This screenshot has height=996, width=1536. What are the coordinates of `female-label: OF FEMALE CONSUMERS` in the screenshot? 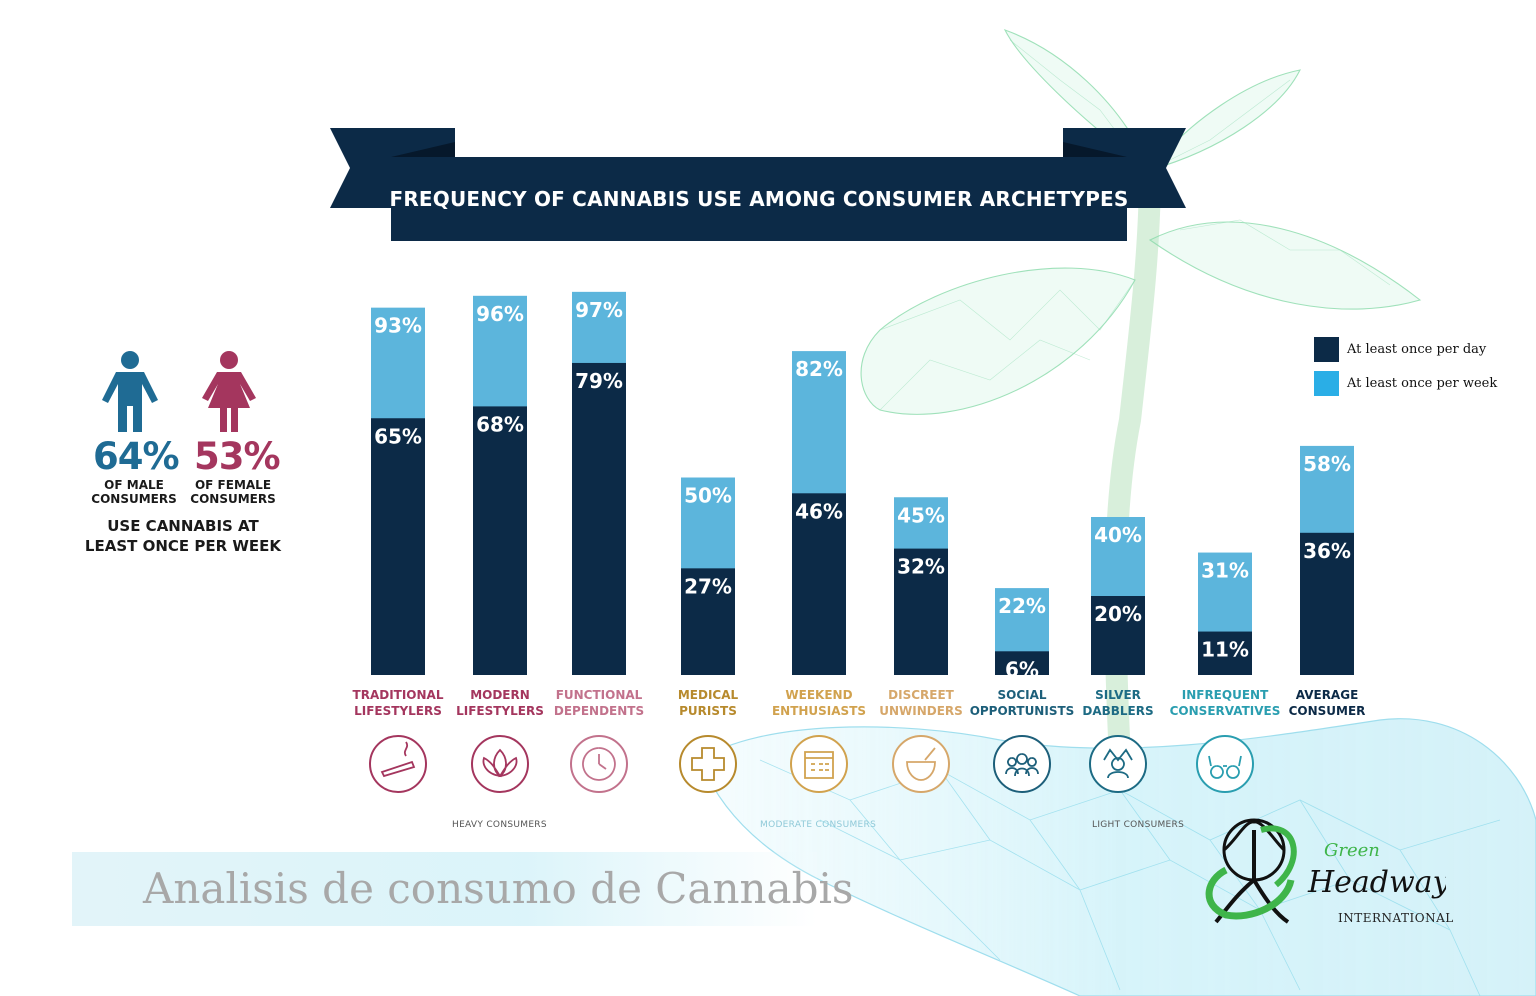 It's located at (233, 492).